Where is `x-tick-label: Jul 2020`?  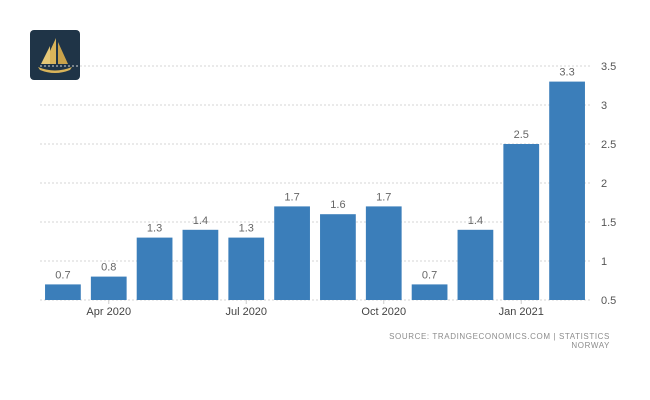
x-tick-label: Jul 2020 is located at coordinates (246, 312).